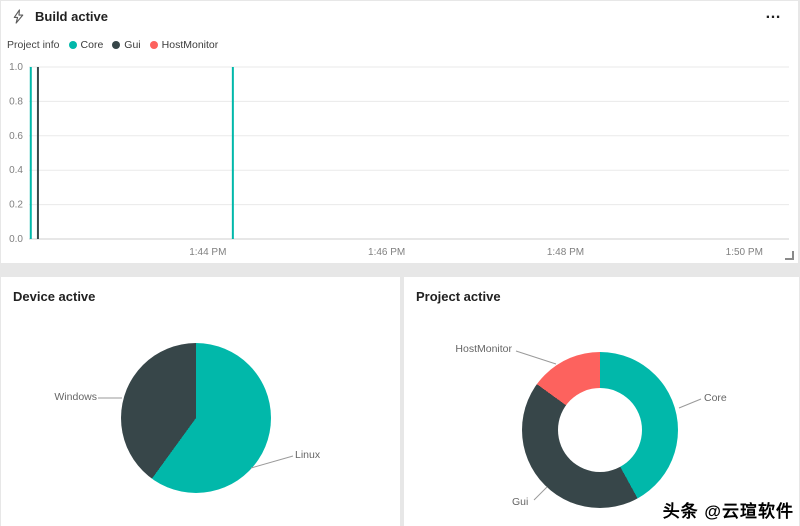 The width and height of the screenshot is (800, 526). Describe the element at coordinates (16, 170) in the screenshot. I see `svg-text: 0.4` at that location.